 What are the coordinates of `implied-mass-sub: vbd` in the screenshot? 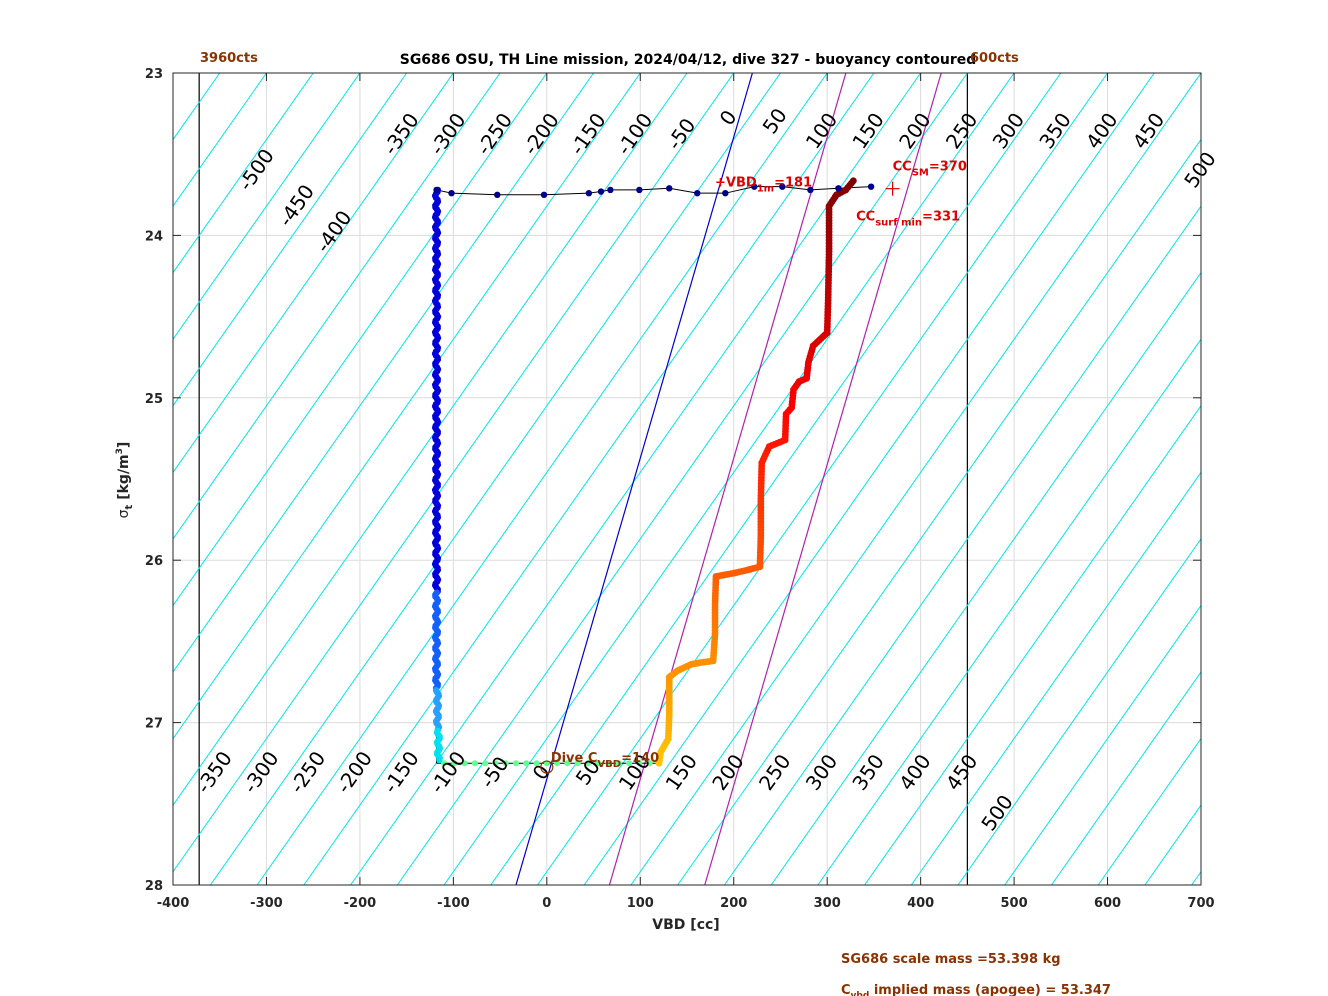 It's located at (860, 993).